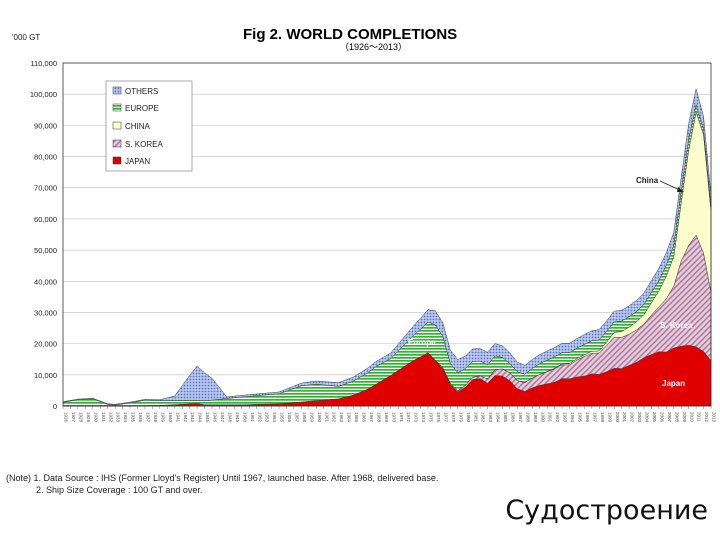  What do you see at coordinates (162, 417) in the screenshot?
I see `x-tick-label: 1939` at bounding box center [162, 417].